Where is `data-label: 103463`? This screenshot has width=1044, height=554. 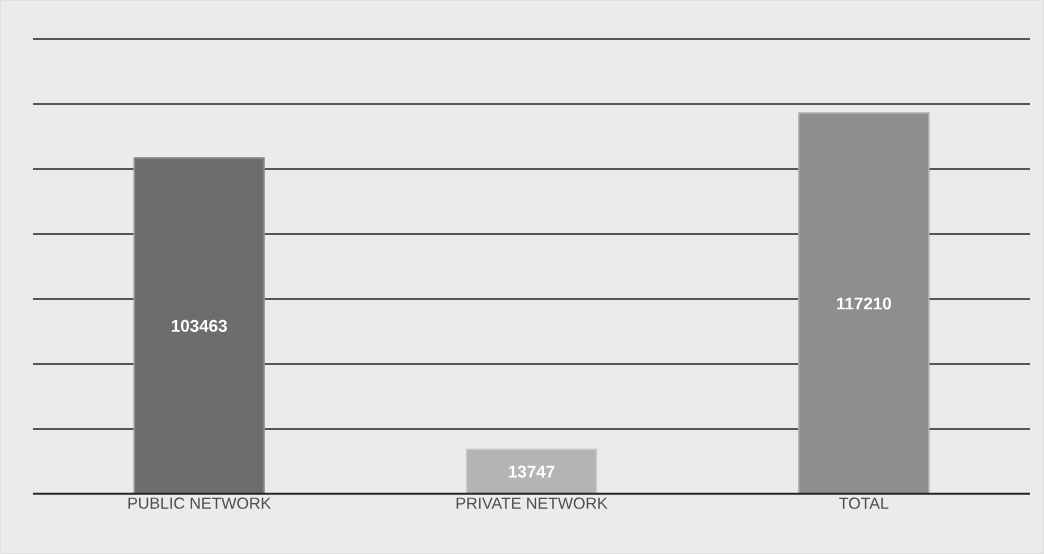 data-label: 103463 is located at coordinates (199, 325).